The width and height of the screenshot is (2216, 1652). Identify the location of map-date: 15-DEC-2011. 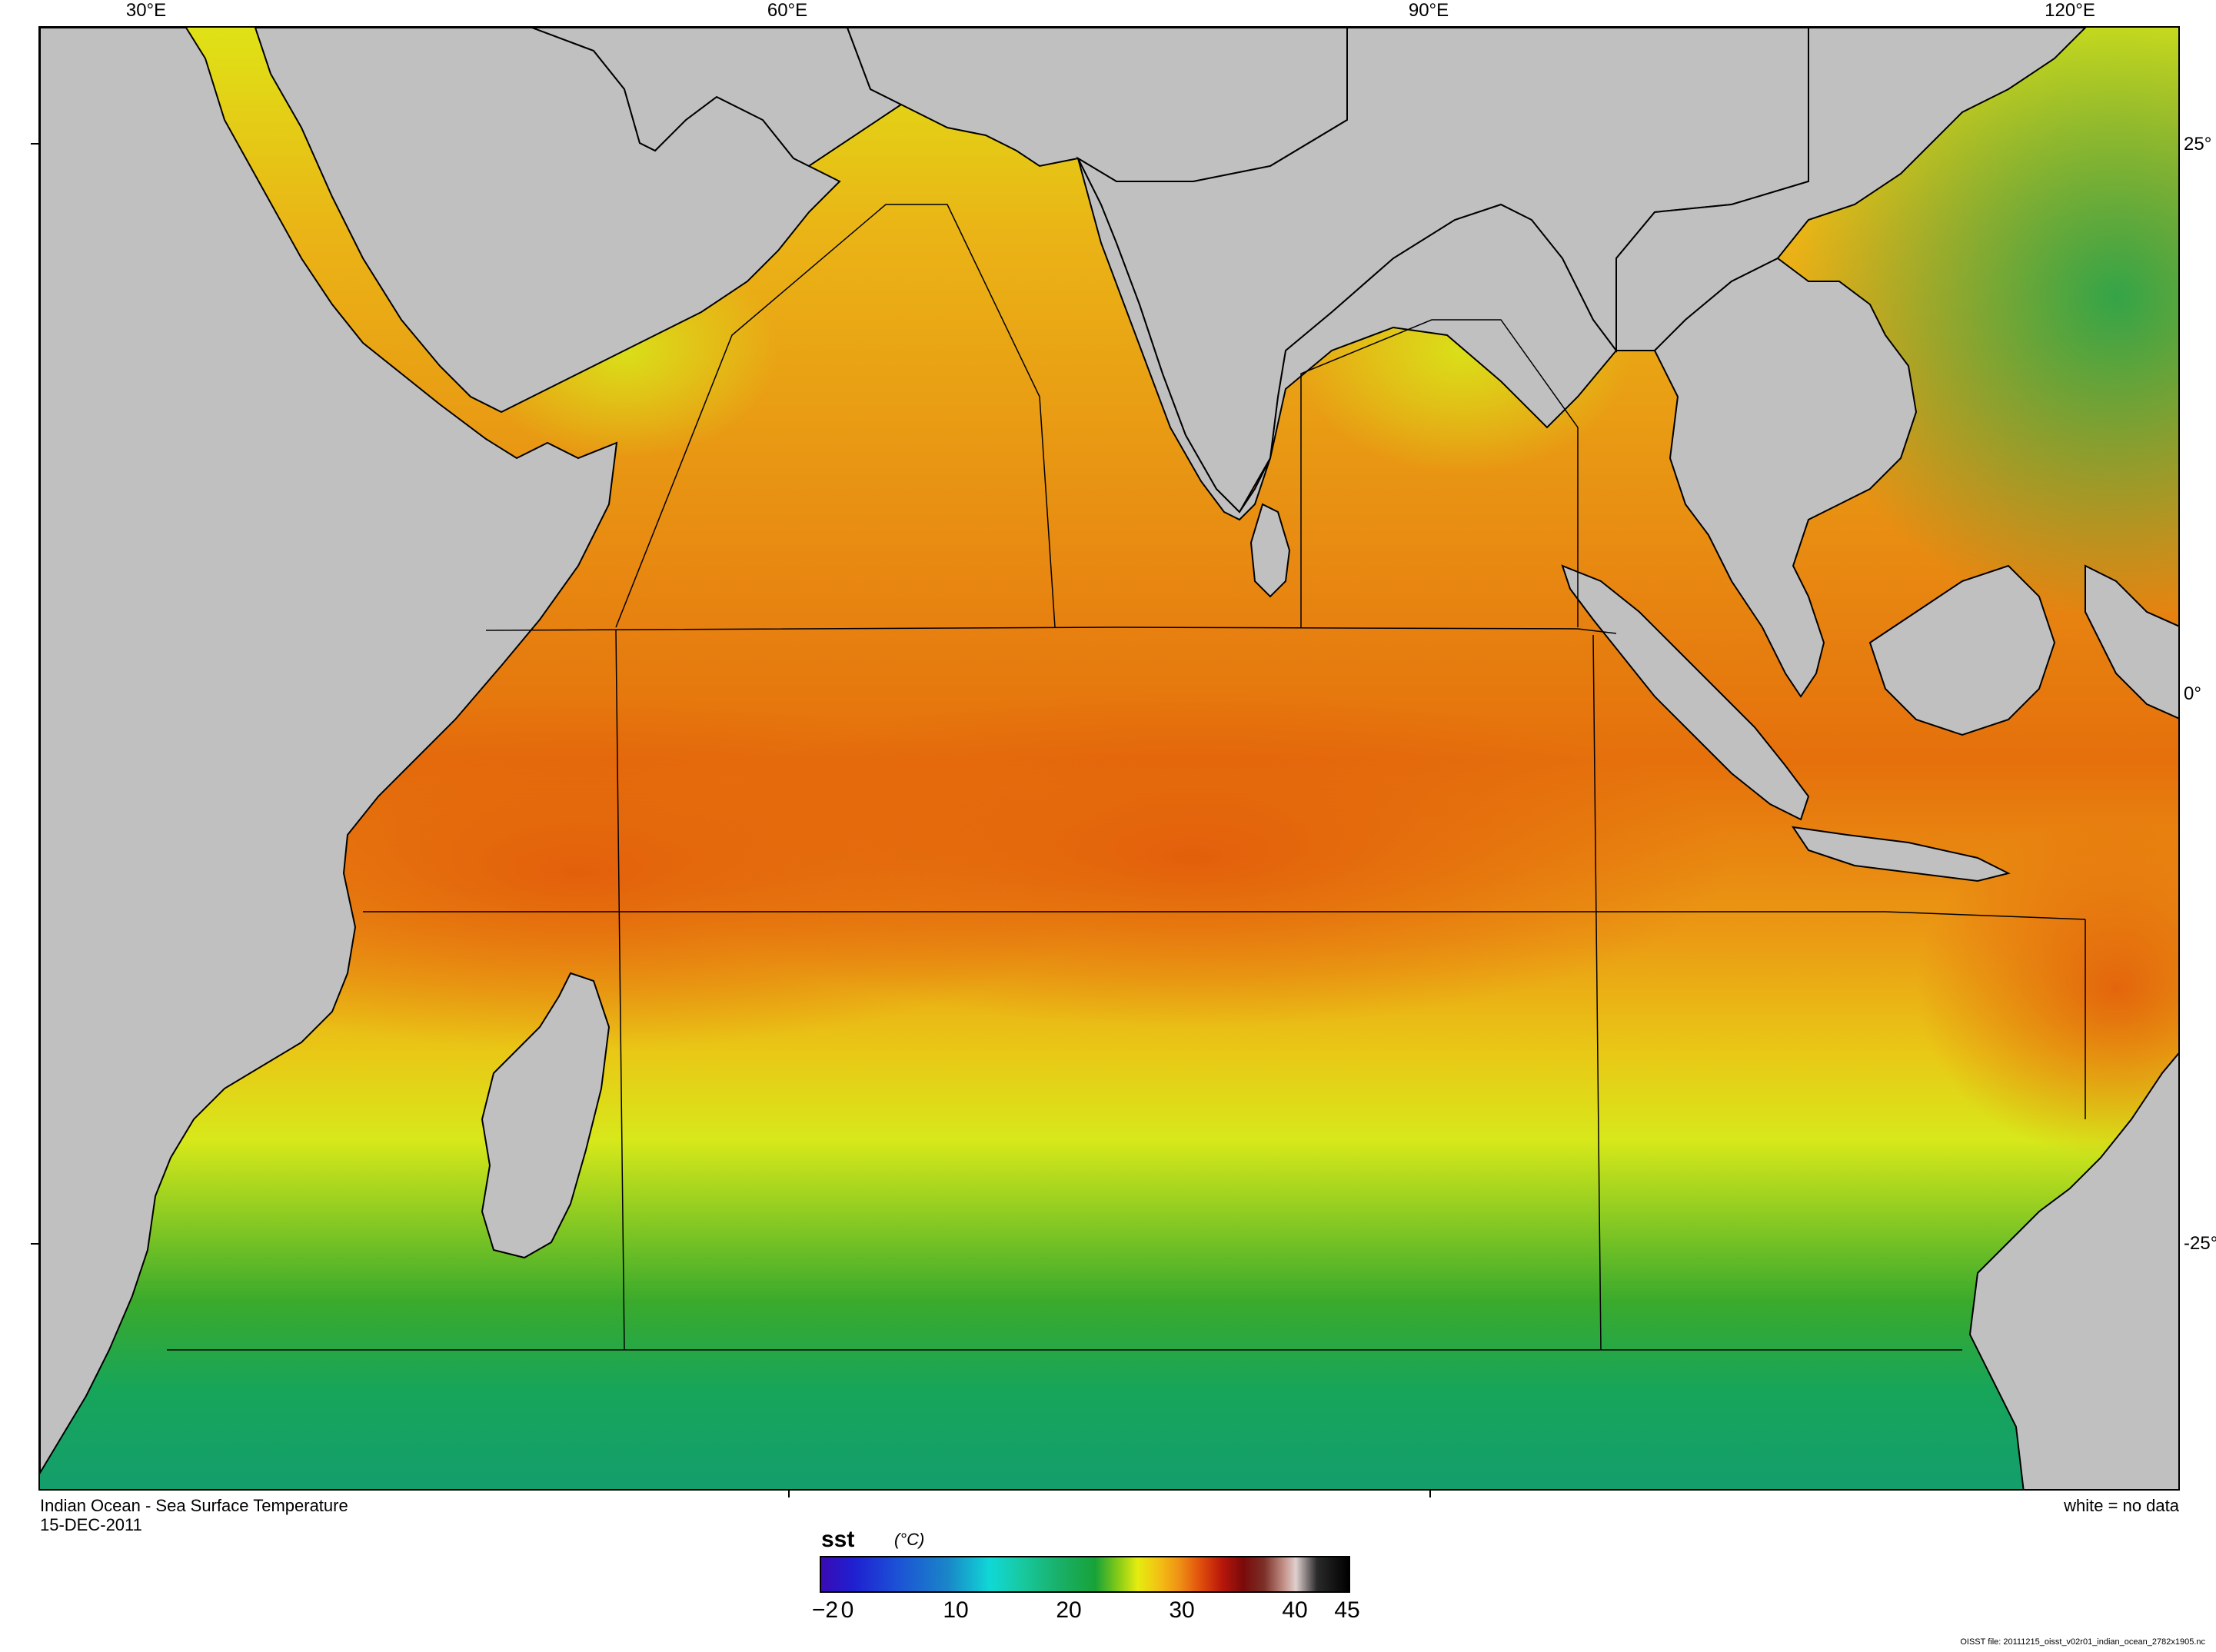
(91, 1525).